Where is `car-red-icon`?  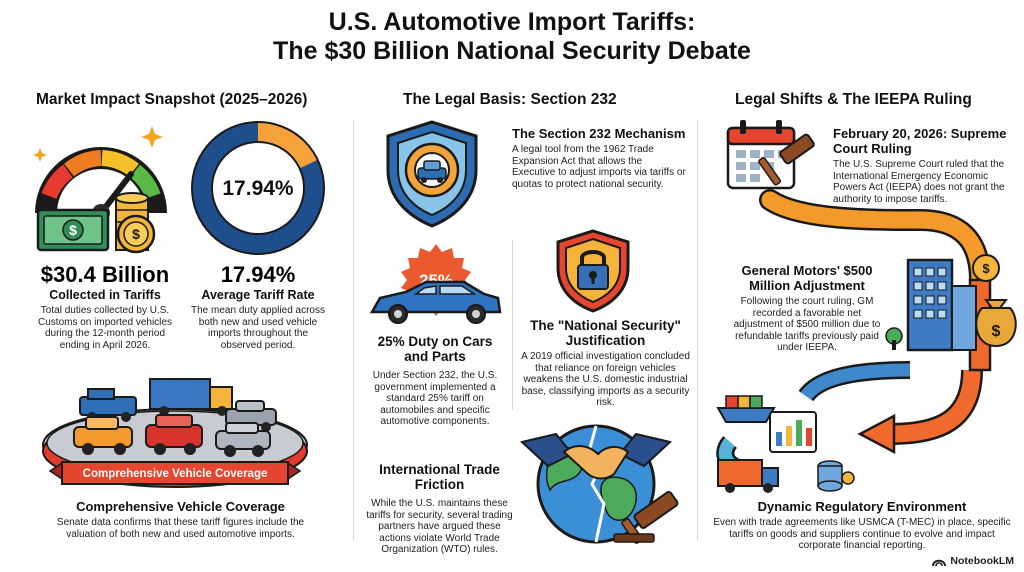
car-red-icon is located at coordinates (174, 434).